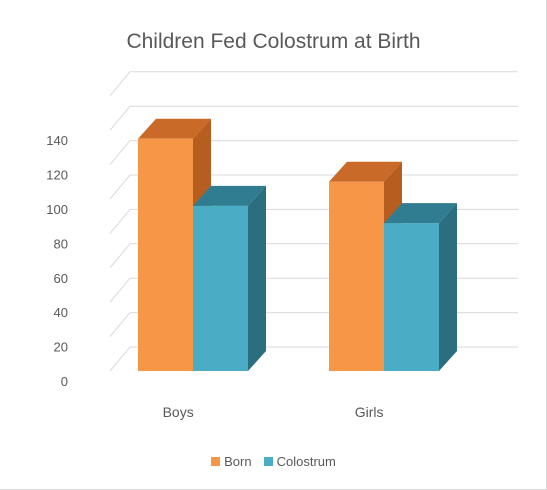 This screenshot has height=490, width=547. I want to click on y-tick-label: 120, so click(57, 175).